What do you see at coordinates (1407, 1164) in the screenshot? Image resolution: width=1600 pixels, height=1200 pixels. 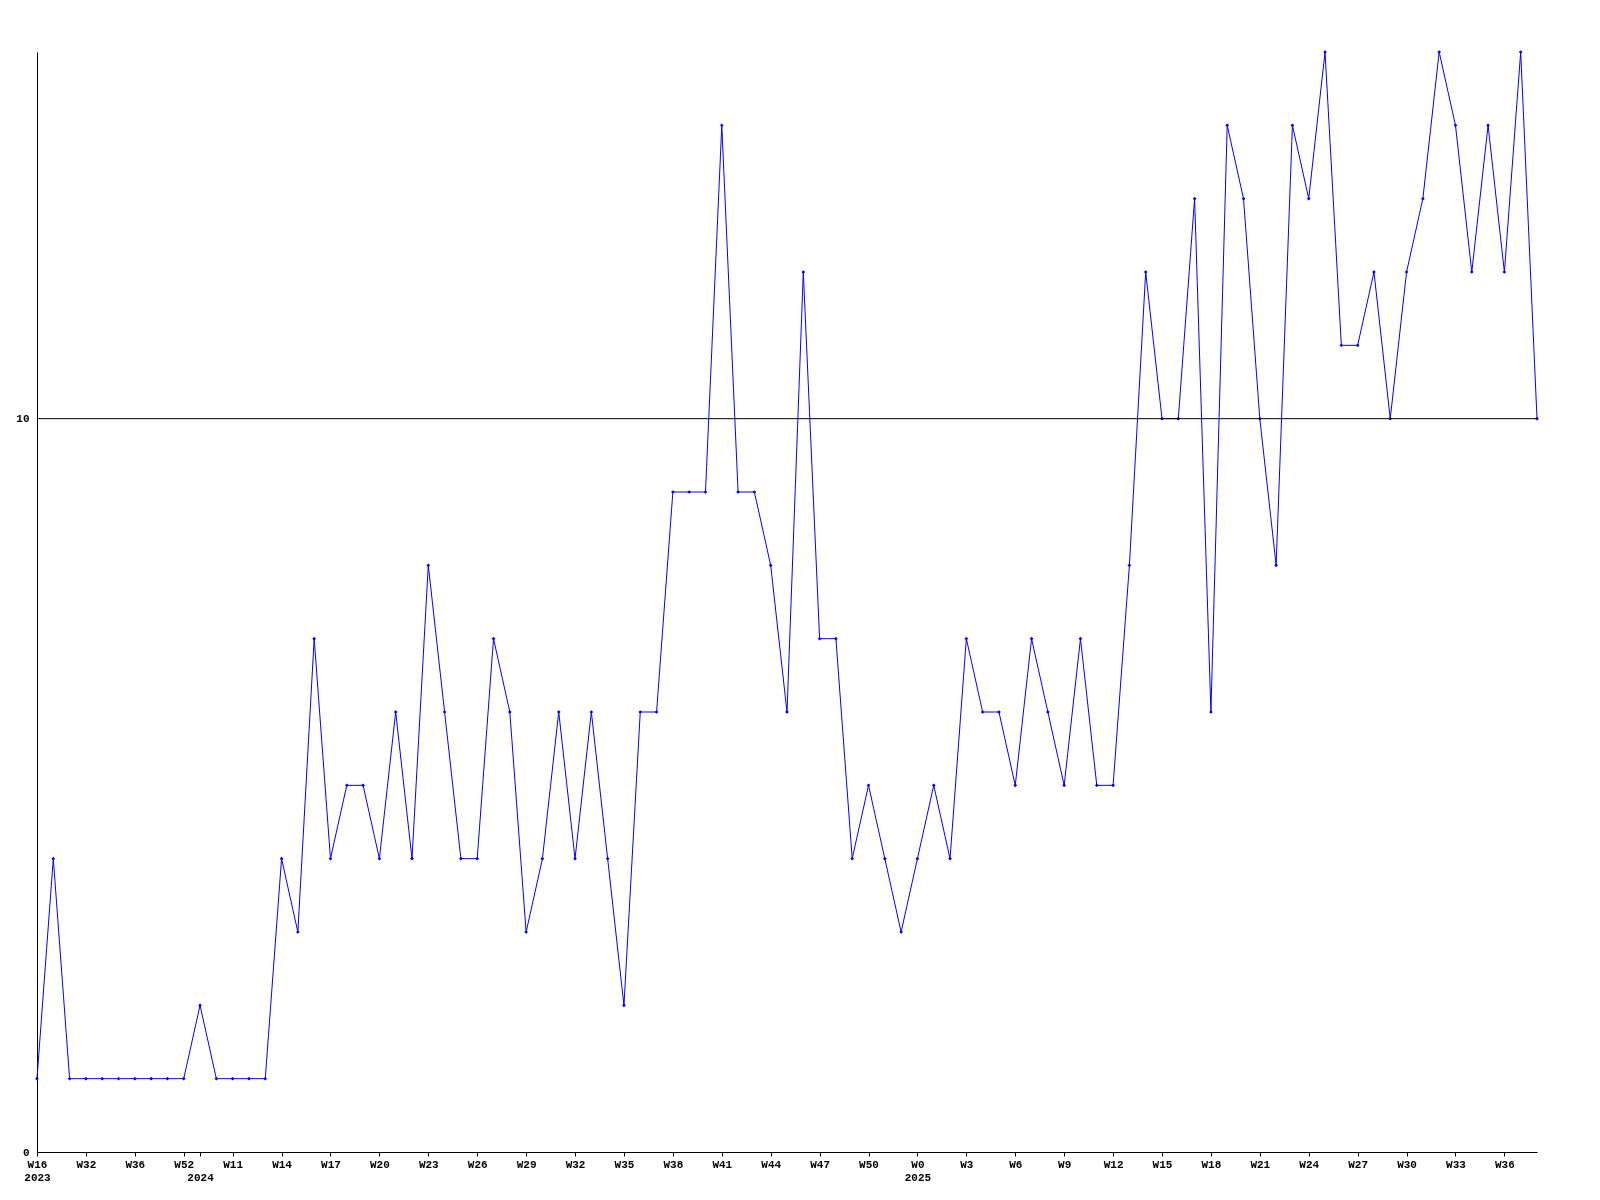 I see `x-tick-label: W30` at bounding box center [1407, 1164].